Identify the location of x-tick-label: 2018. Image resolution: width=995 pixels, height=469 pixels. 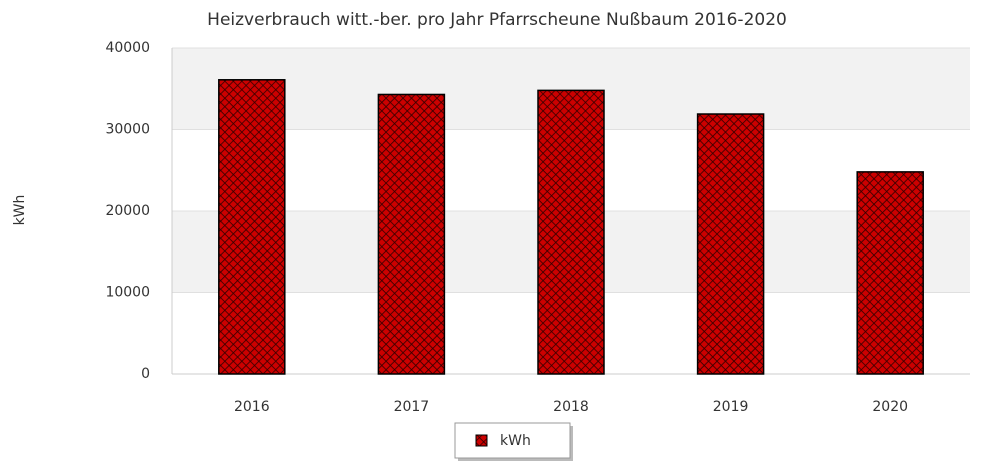
(571, 407).